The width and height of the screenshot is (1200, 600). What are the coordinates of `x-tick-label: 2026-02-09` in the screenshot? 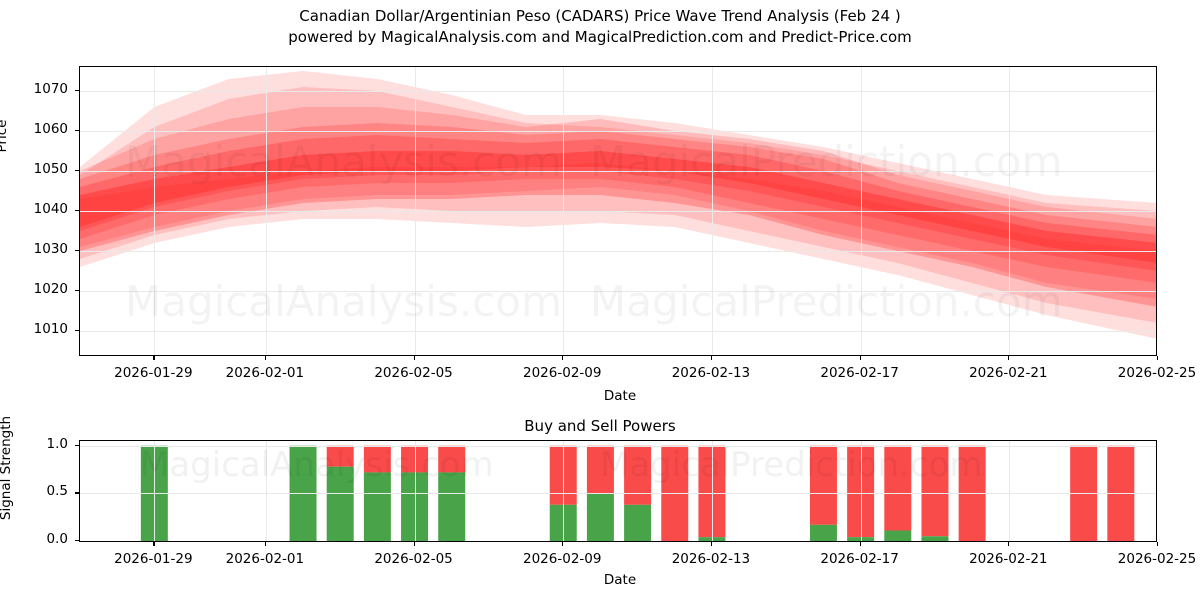 It's located at (562, 559).